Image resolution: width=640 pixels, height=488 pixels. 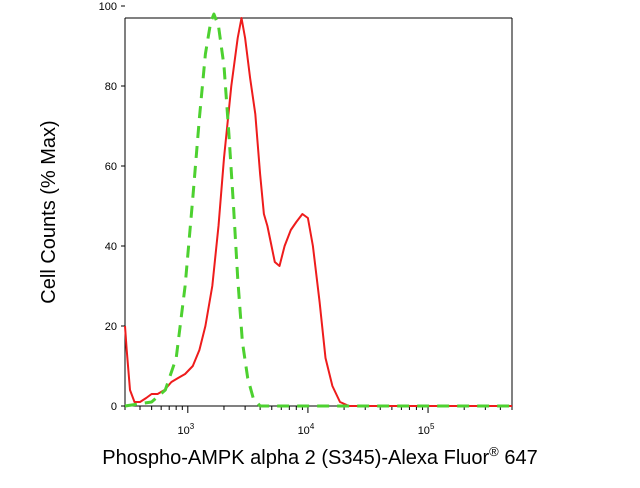 I want to click on x-tick-labels: 10³ 10⁴ 10⁵, so click(x=305, y=429).